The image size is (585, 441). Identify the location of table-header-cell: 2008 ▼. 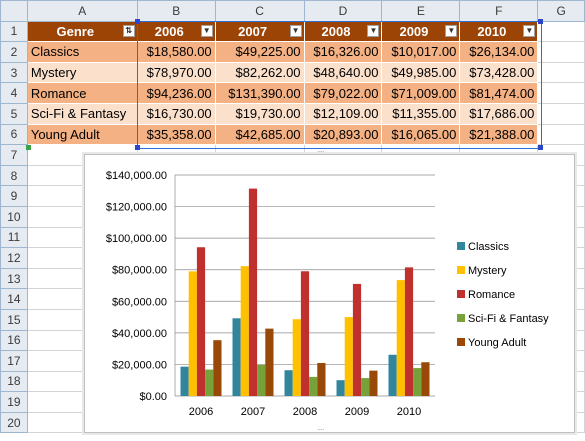
(343, 31).